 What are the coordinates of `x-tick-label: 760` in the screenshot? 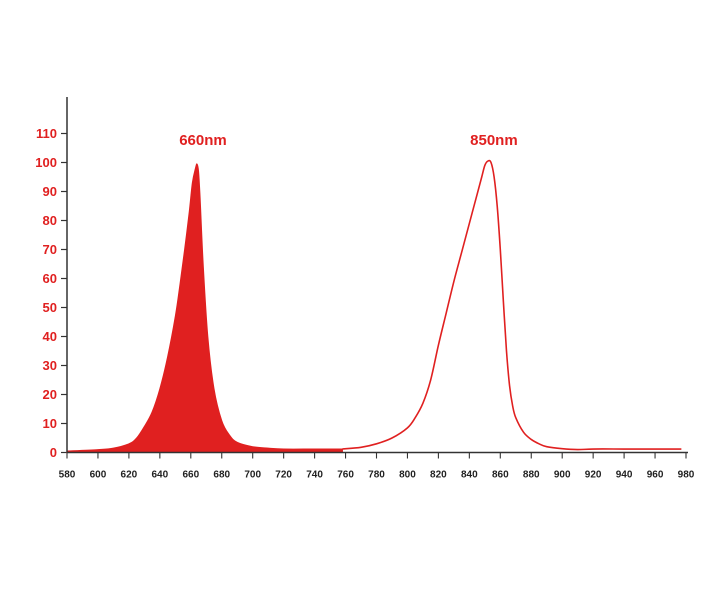 It's located at (345, 475).